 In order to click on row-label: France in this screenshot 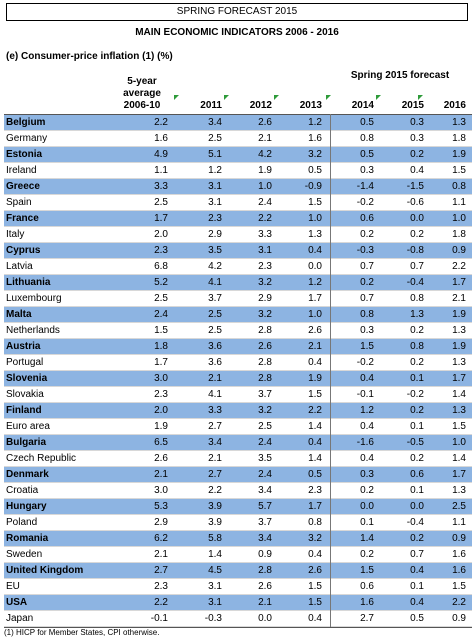, I will do `click(22, 218)`.